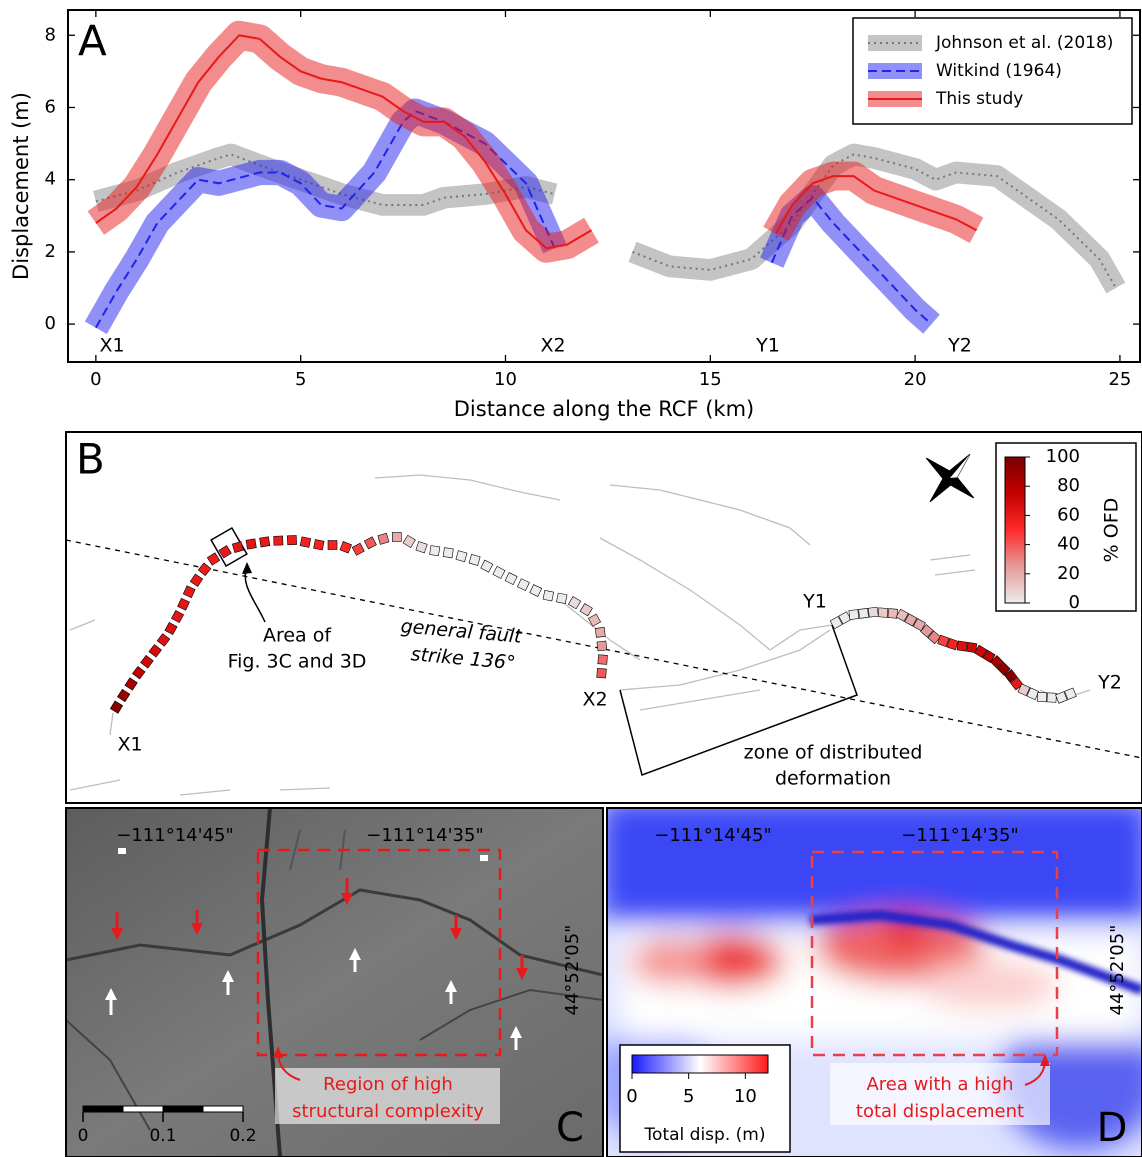 Image resolution: width=1142 pixels, height=1157 pixels. What do you see at coordinates (1045, 1060) in the screenshot?
I see `note-arrow-head-d` at bounding box center [1045, 1060].